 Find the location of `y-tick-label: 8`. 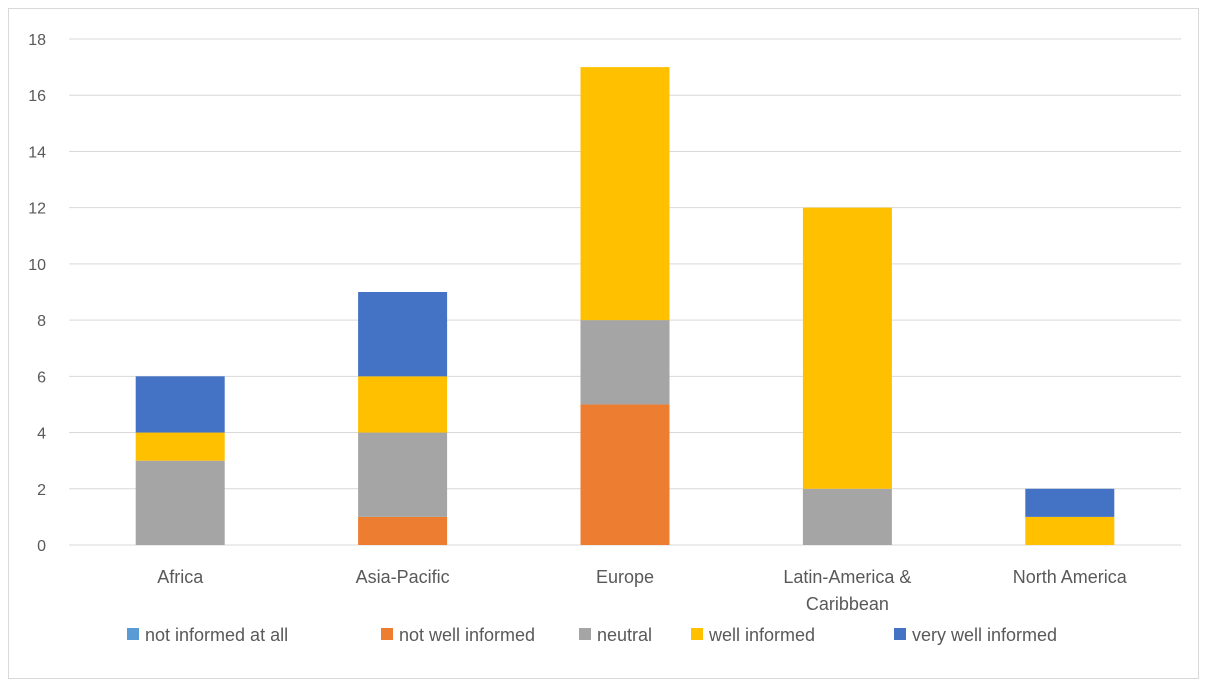

y-tick-label: 8 is located at coordinates (41, 321).